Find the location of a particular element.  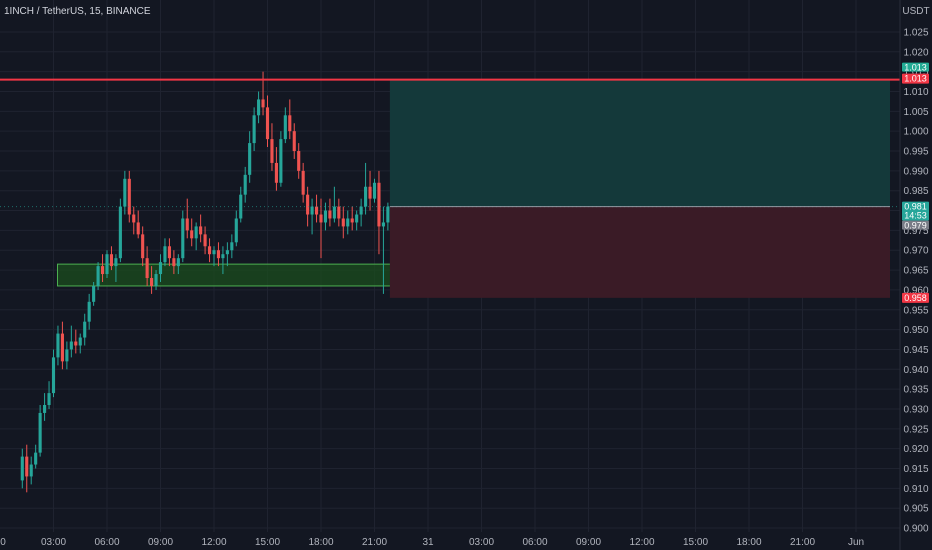

price-axis-panel is located at coordinates (916, 275).